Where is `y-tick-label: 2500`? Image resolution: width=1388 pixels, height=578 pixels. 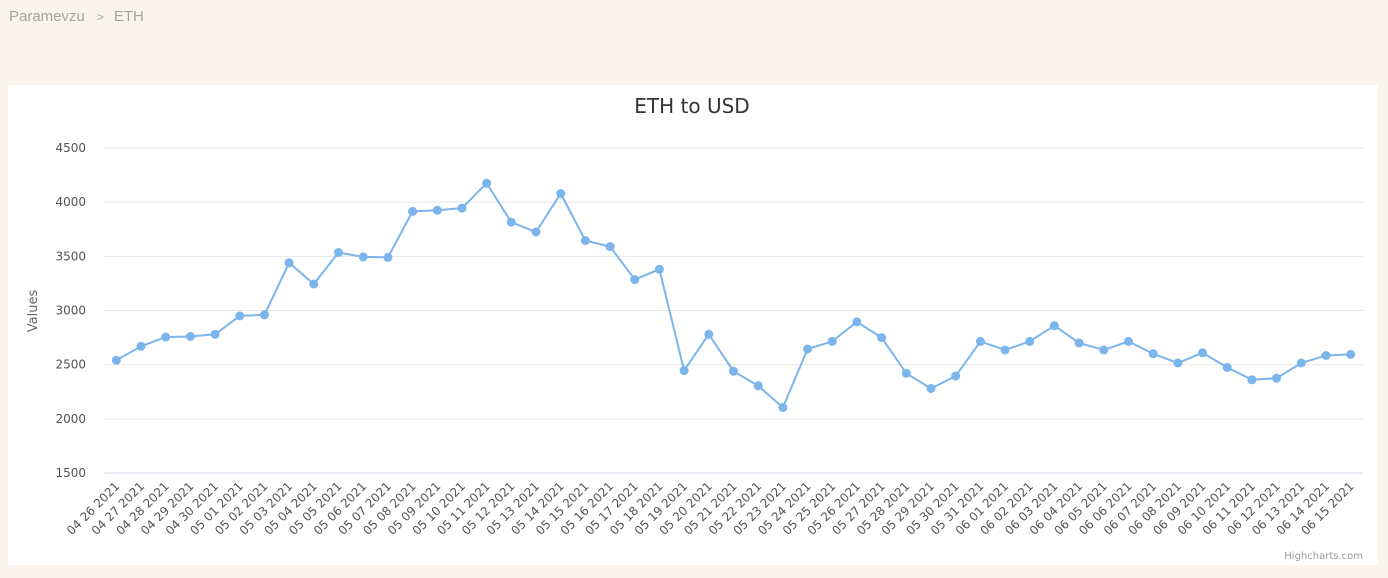
y-tick-label: 2500 is located at coordinates (70, 365).